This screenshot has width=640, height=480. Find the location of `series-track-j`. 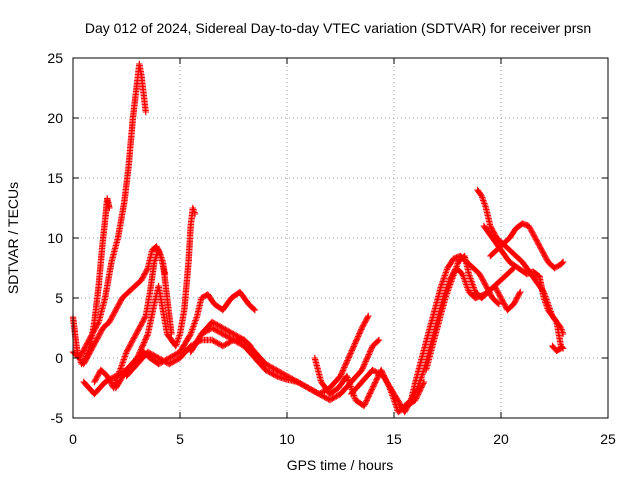

series-track-j is located at coordinates (369, 385).